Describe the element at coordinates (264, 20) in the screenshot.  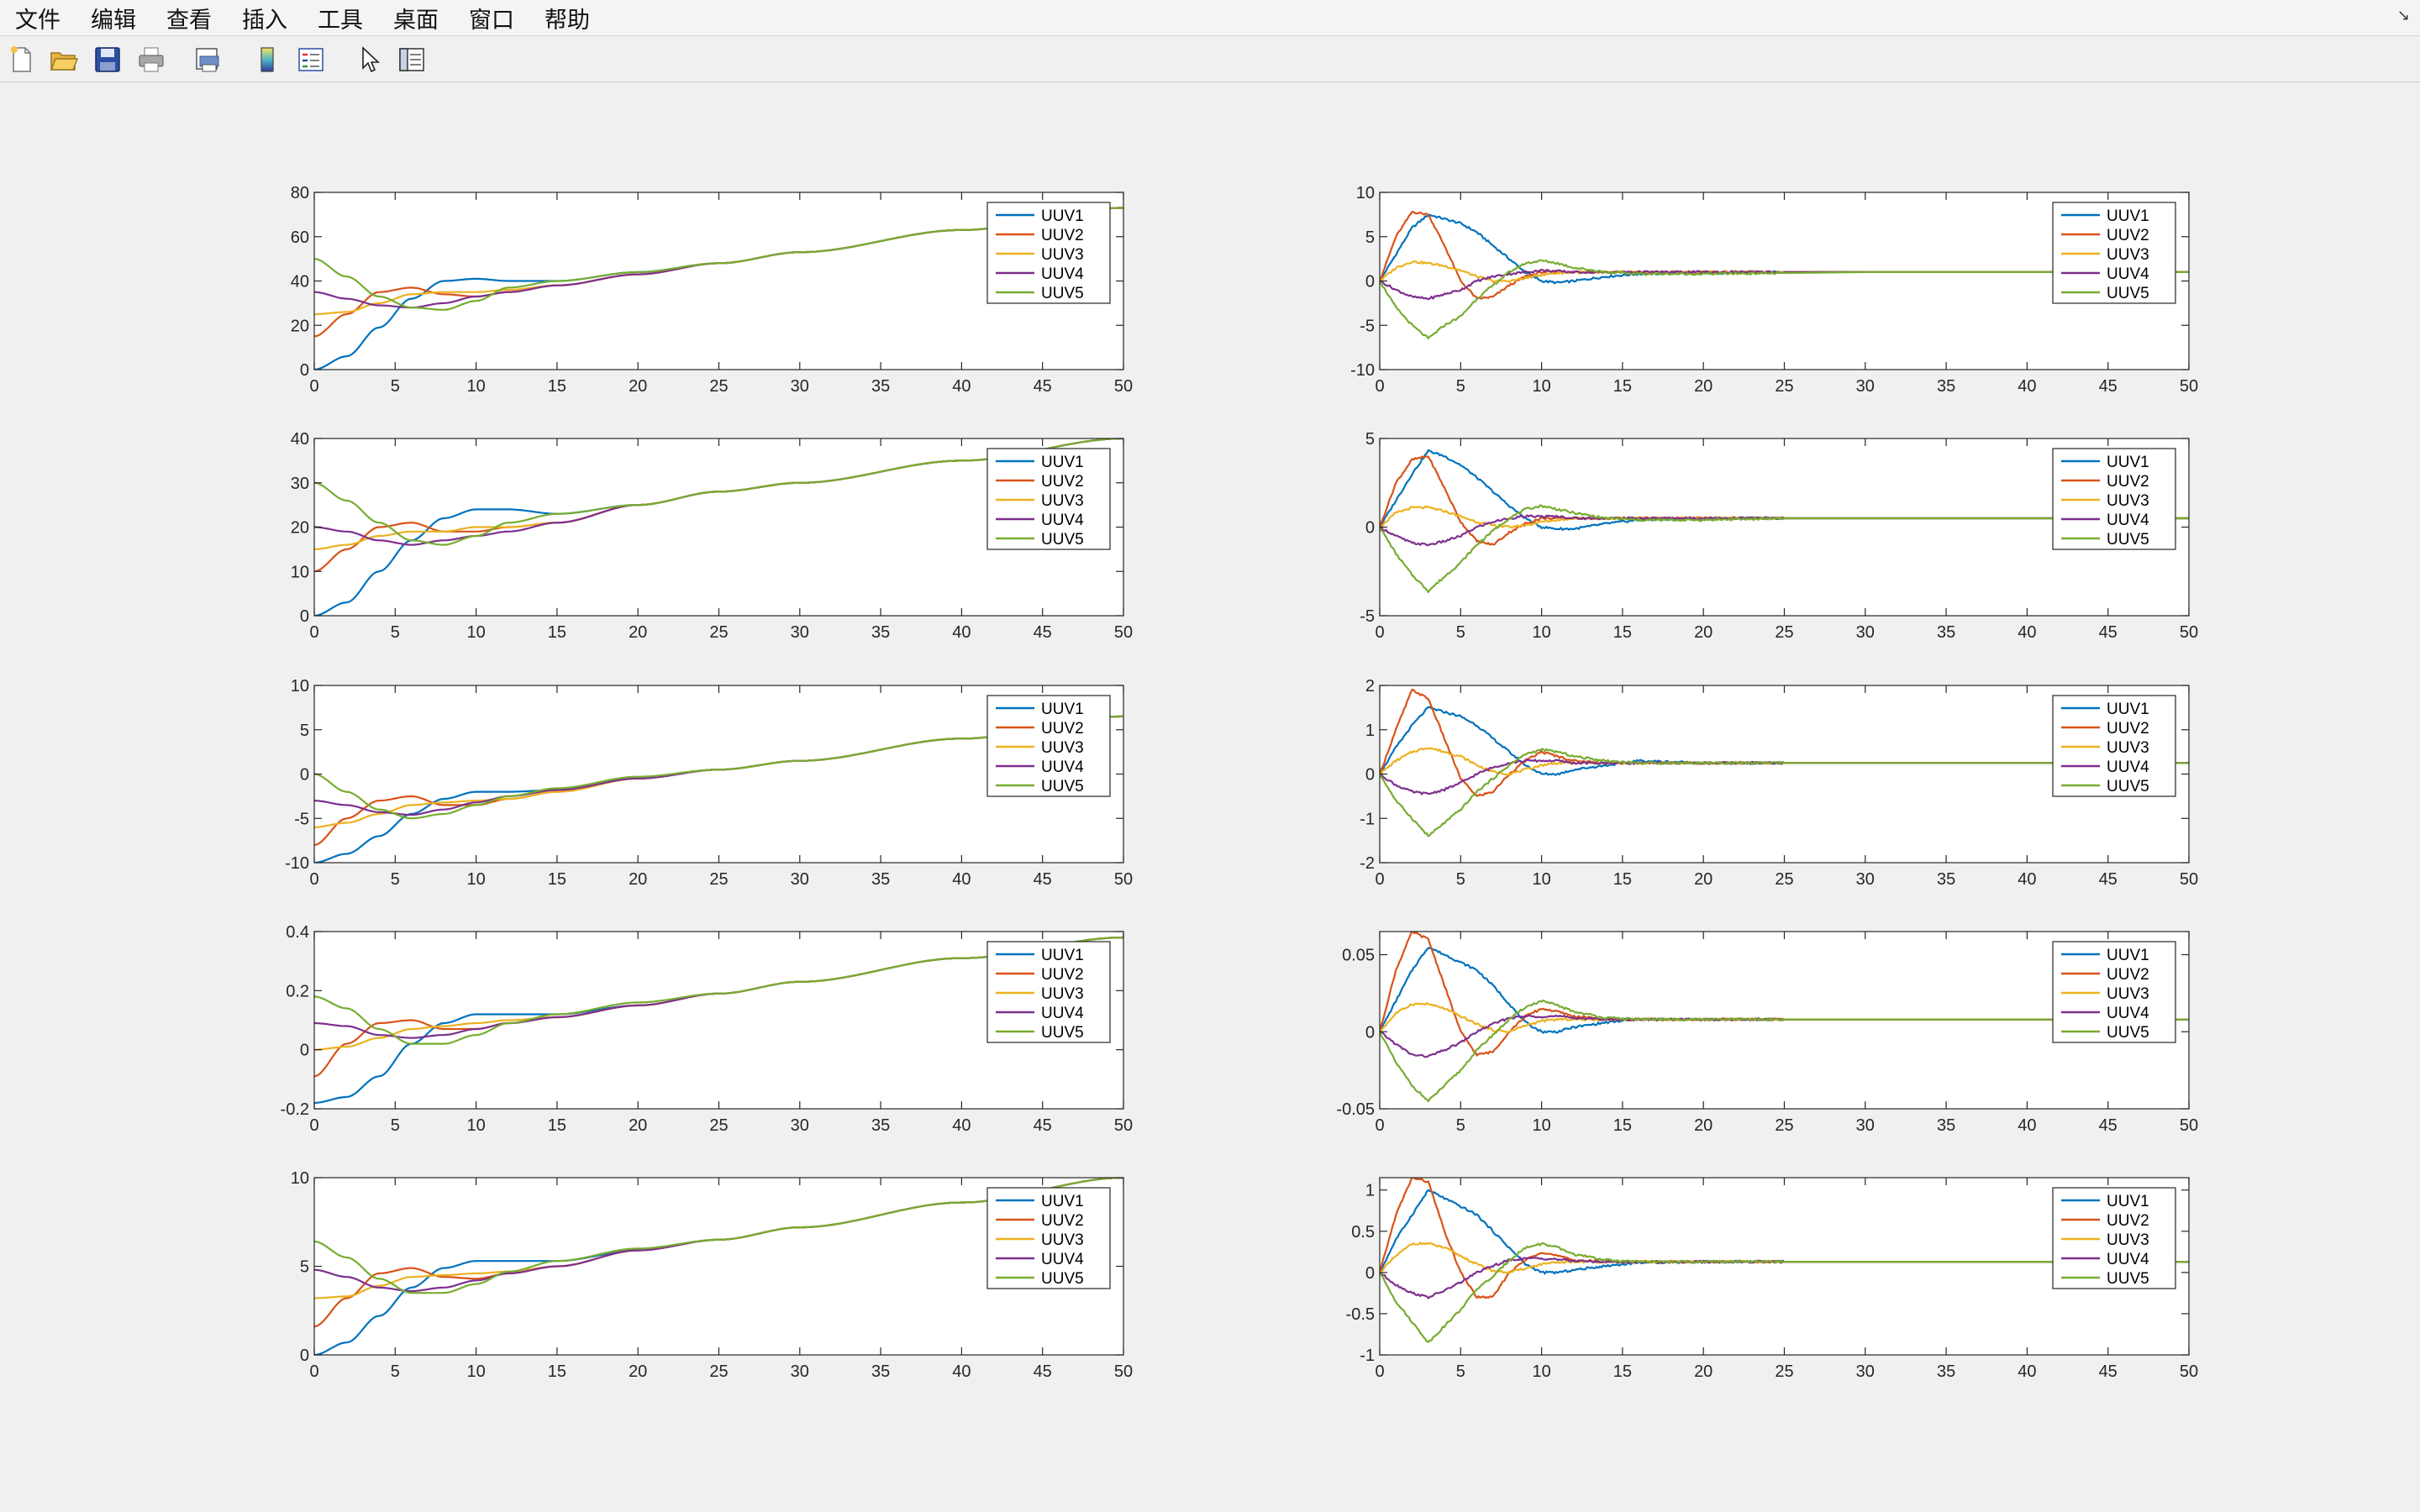
I see `menu-insert: 插入` at that location.